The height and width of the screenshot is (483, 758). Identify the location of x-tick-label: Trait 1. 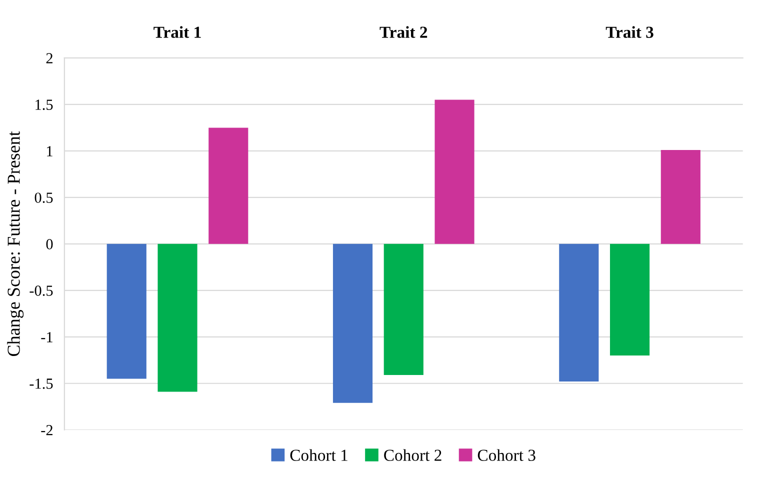
(177, 32).